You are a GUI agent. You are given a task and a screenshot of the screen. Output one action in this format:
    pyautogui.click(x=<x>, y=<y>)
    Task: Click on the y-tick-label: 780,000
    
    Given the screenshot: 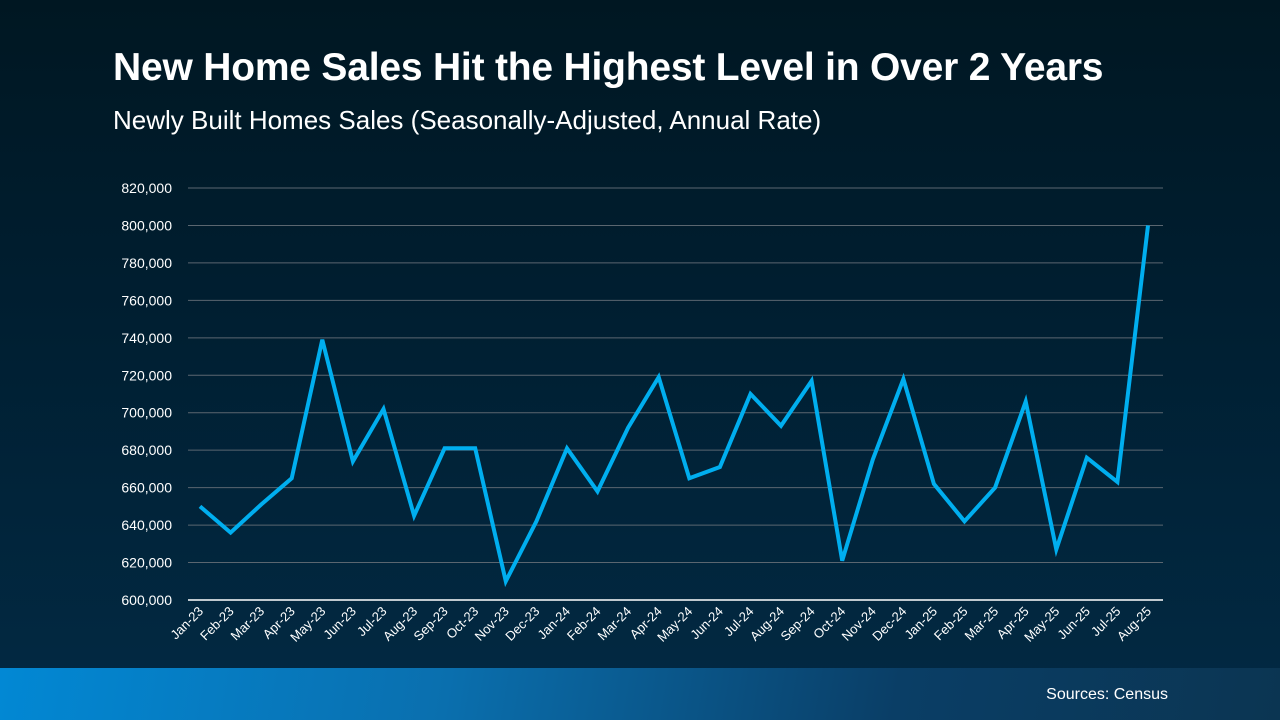 What is the action you would take?
    pyautogui.click(x=146, y=263)
    